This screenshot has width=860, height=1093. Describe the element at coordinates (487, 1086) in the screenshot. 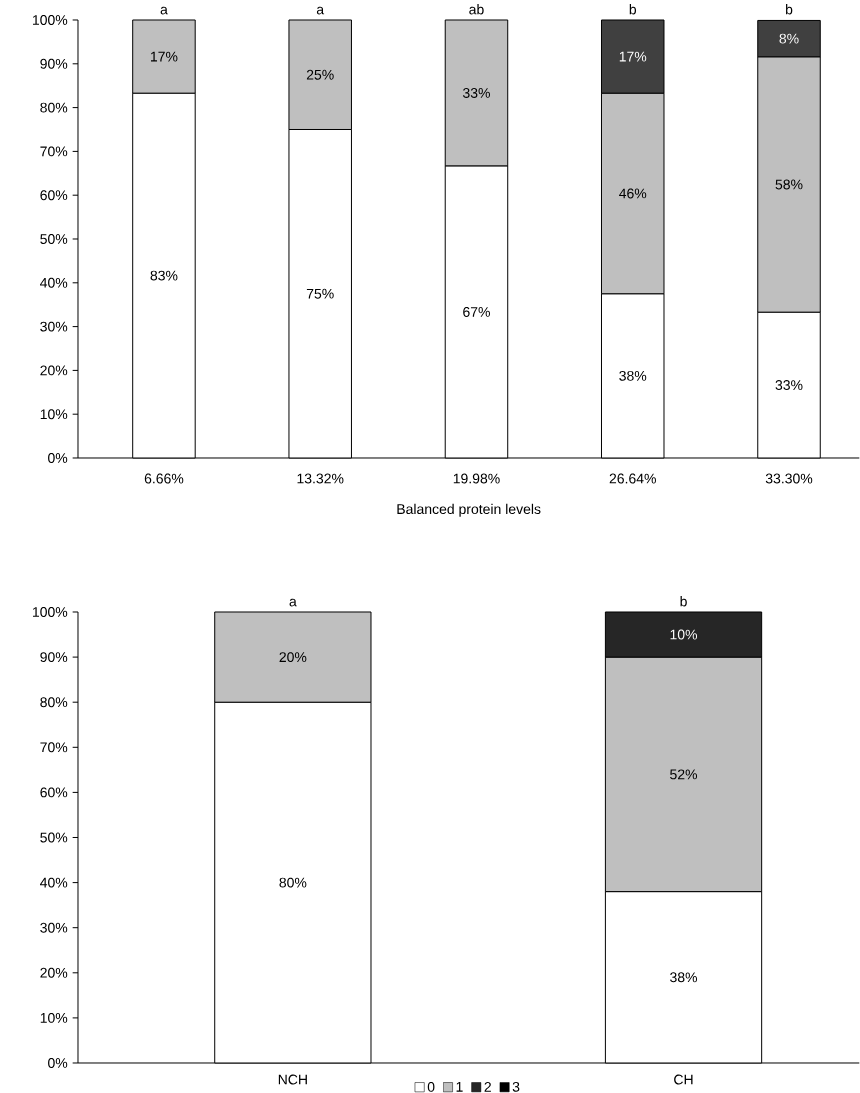

I see `legend-label: 2` at that location.